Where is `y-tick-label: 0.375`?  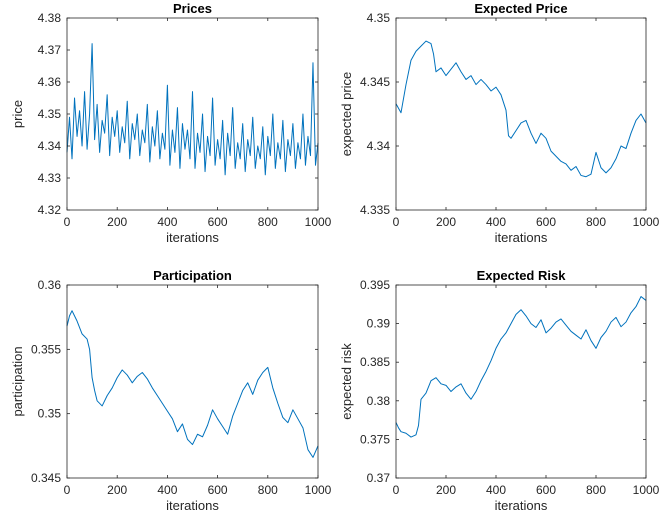 y-tick-label: 0.375 is located at coordinates (375, 439).